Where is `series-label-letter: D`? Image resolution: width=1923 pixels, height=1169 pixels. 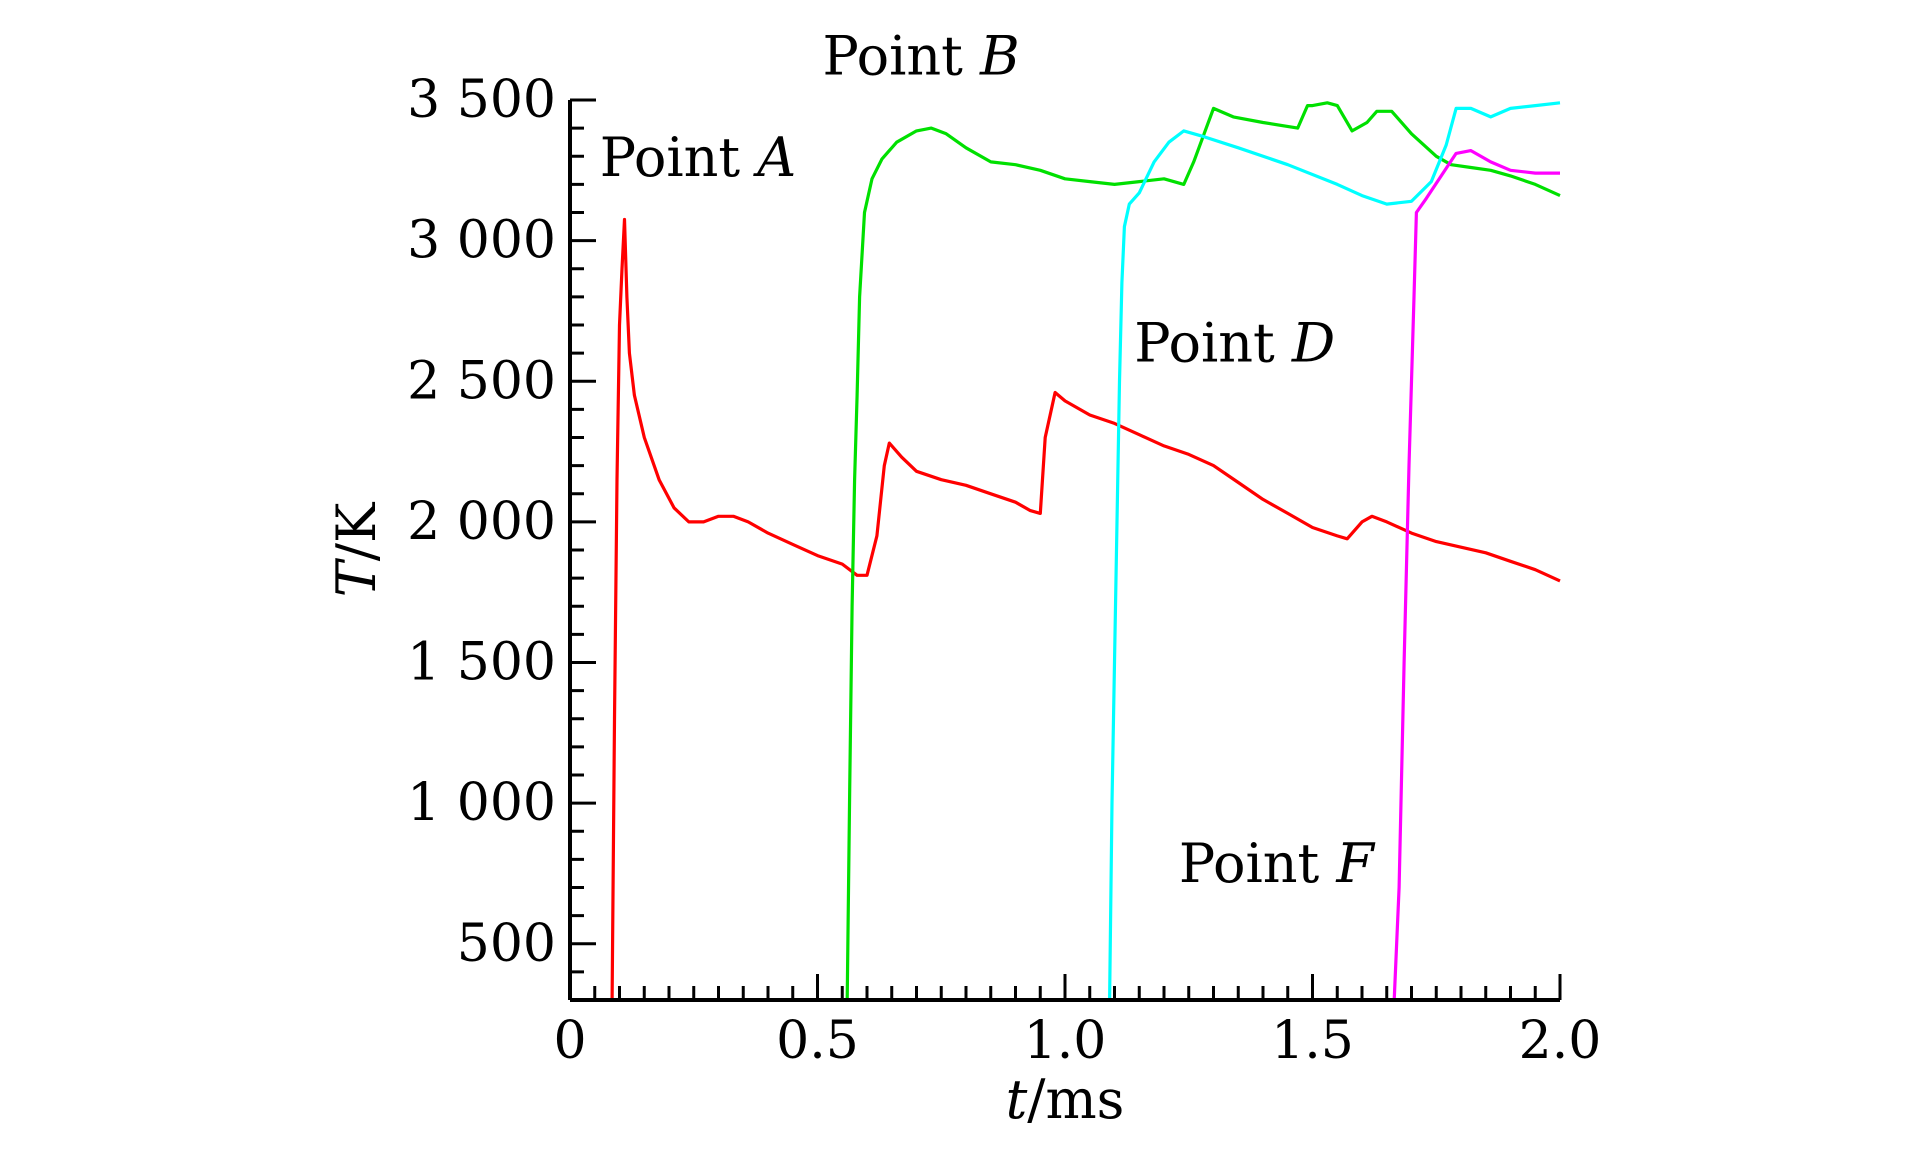 series-label-letter: D is located at coordinates (1313, 343).